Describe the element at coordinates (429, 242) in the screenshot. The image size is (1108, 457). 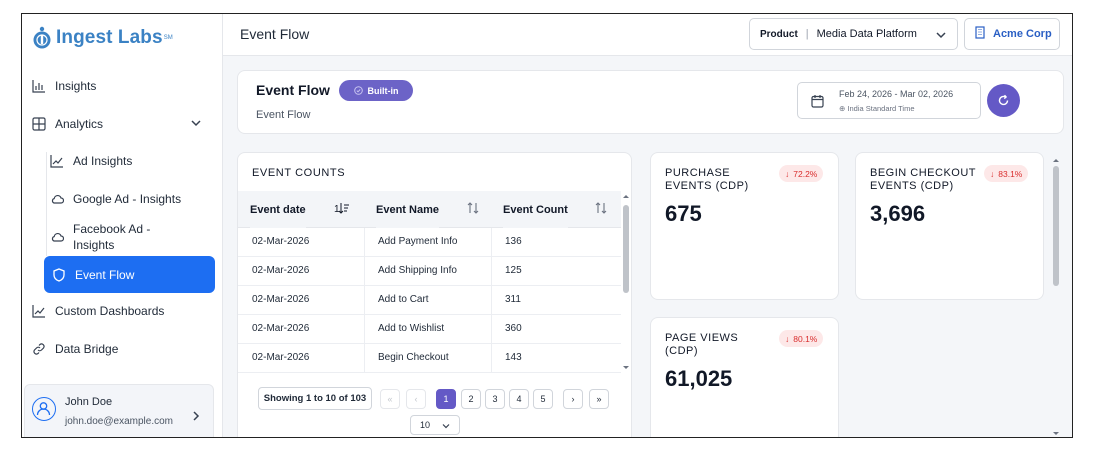
I see `table-row: 02-Mar-2026 Add Payment Info 136` at that location.